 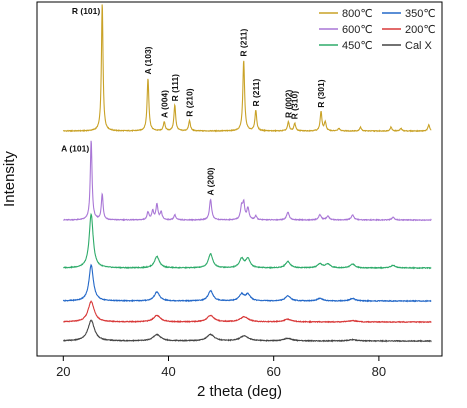 I want to click on legend-label: 350℃, so click(x=420, y=14).